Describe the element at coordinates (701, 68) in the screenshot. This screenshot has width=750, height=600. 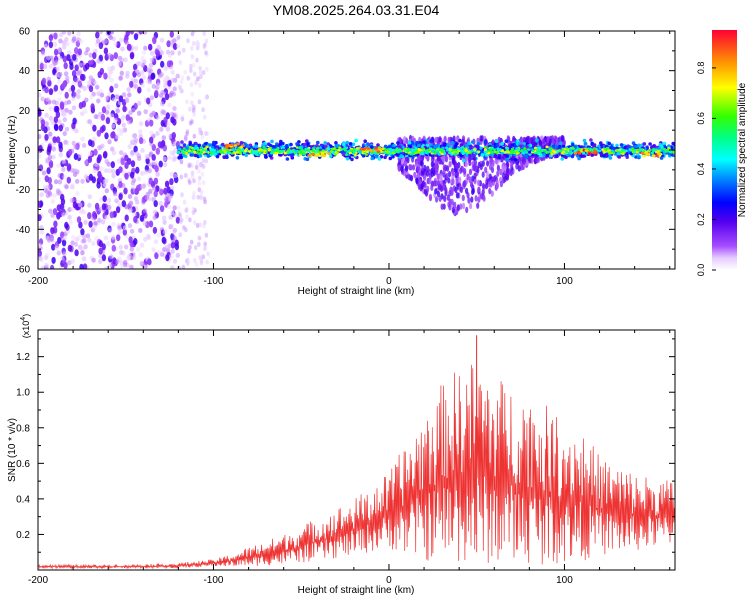
I see `colorbar-tick-label: 0.8` at that location.